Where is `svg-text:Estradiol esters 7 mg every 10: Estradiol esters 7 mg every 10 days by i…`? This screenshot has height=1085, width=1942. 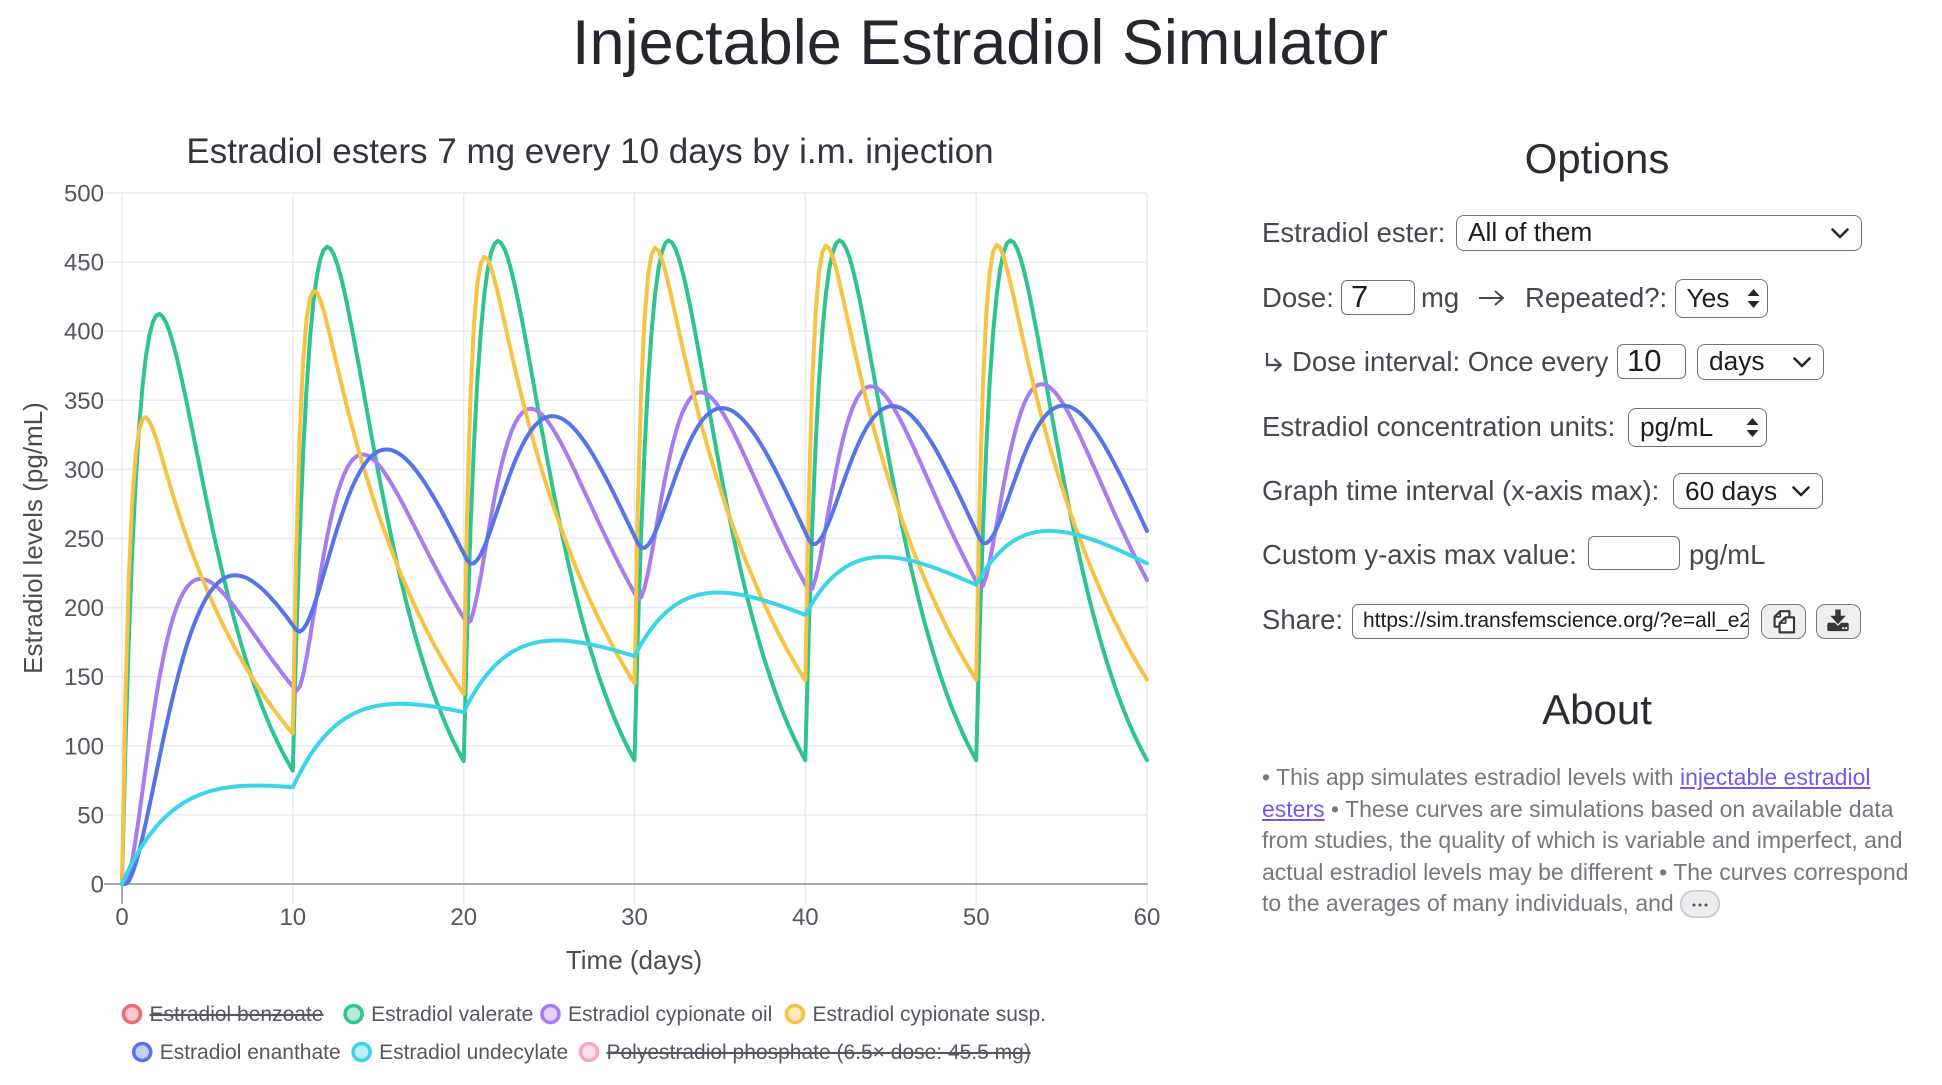 svg-text:Estradiol esters 7 mg every 10: Estradiol esters 7 mg every 10 days by i… is located at coordinates (589, 151).